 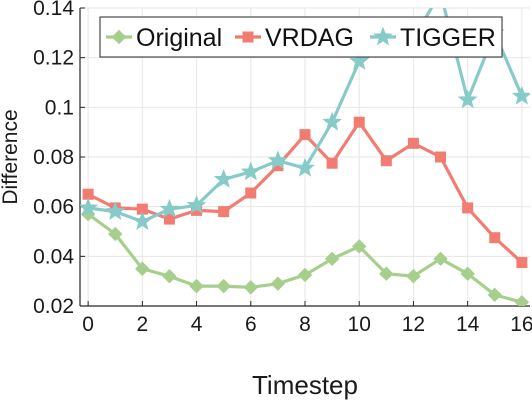 What do you see at coordinates (53, 157) in the screenshot?
I see `y-tick-label: 0.08` at bounding box center [53, 157].